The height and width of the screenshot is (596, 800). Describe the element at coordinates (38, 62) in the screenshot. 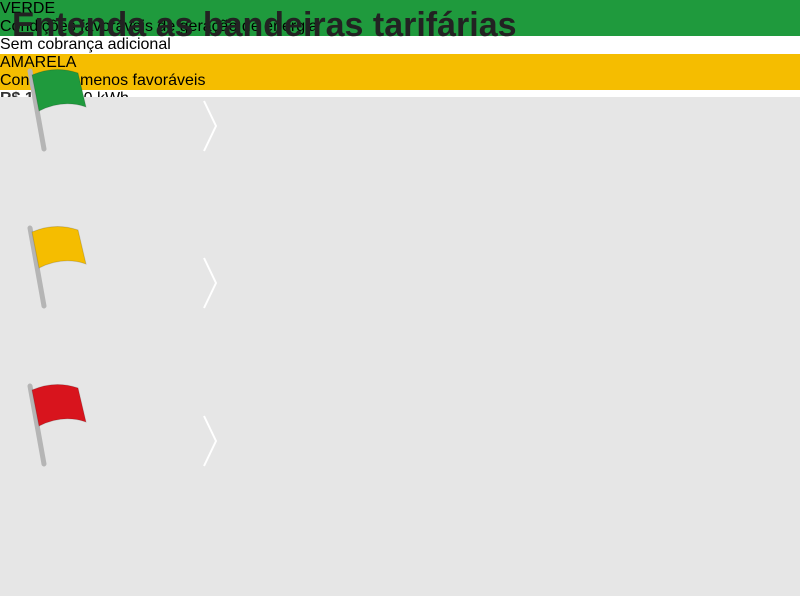

I see `flag-label: AMARELA` at that location.